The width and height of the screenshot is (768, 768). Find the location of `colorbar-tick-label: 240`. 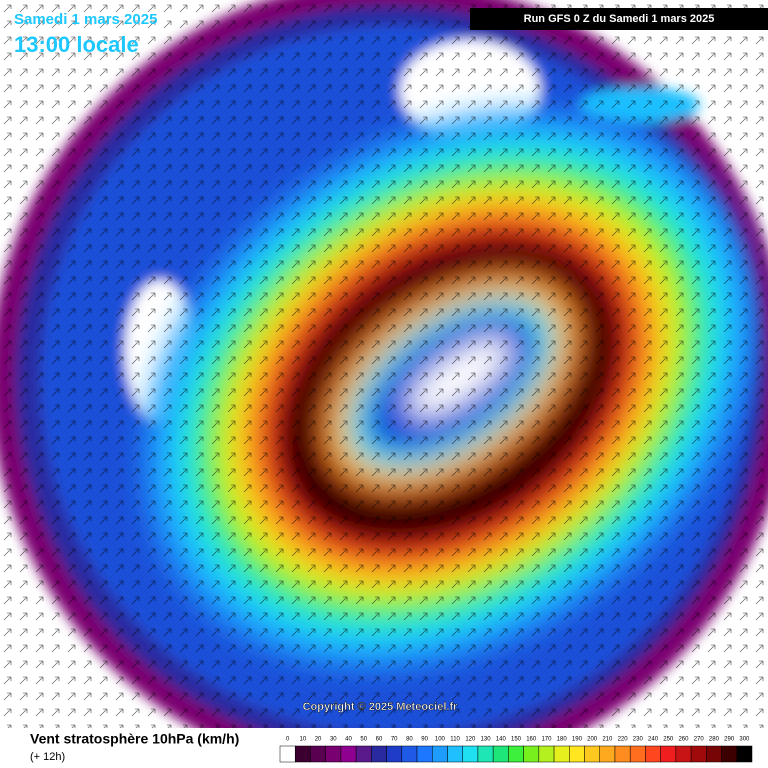

colorbar-tick-label: 240 is located at coordinates (653, 740).